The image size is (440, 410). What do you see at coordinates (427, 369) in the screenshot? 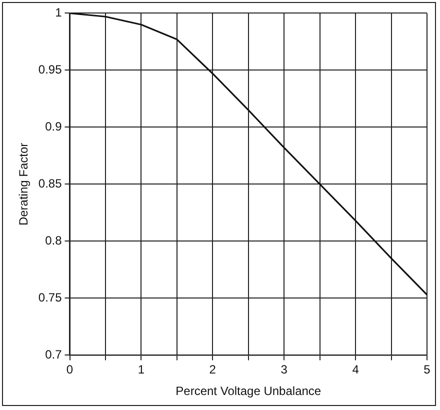
I see `x-tick-label: 5` at bounding box center [427, 369].